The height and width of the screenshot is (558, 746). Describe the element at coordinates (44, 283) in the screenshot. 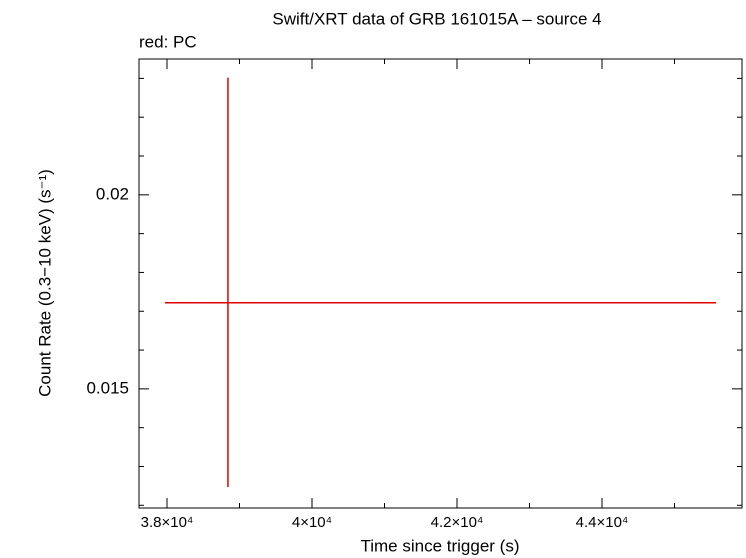

I see `y-axis-label: Count Rate (0.3−10 keV) (s⁻¹)` at that location.